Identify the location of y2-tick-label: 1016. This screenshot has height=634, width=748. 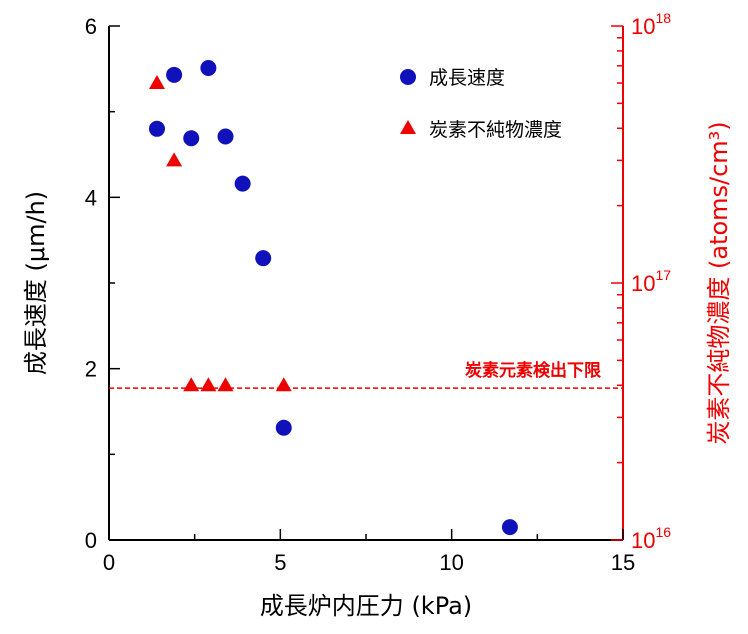
(651, 538).